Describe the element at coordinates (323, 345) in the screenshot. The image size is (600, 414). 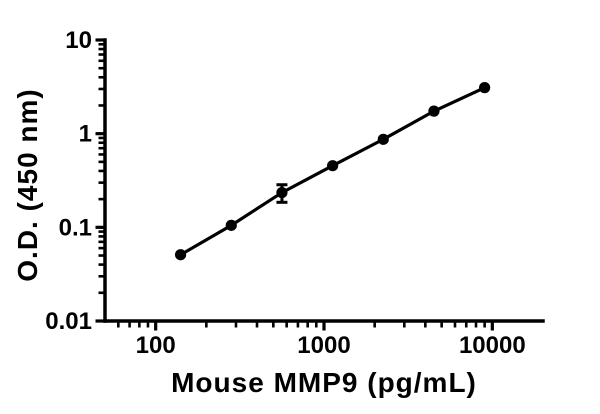
I see `x-tick-label: 1000` at that location.